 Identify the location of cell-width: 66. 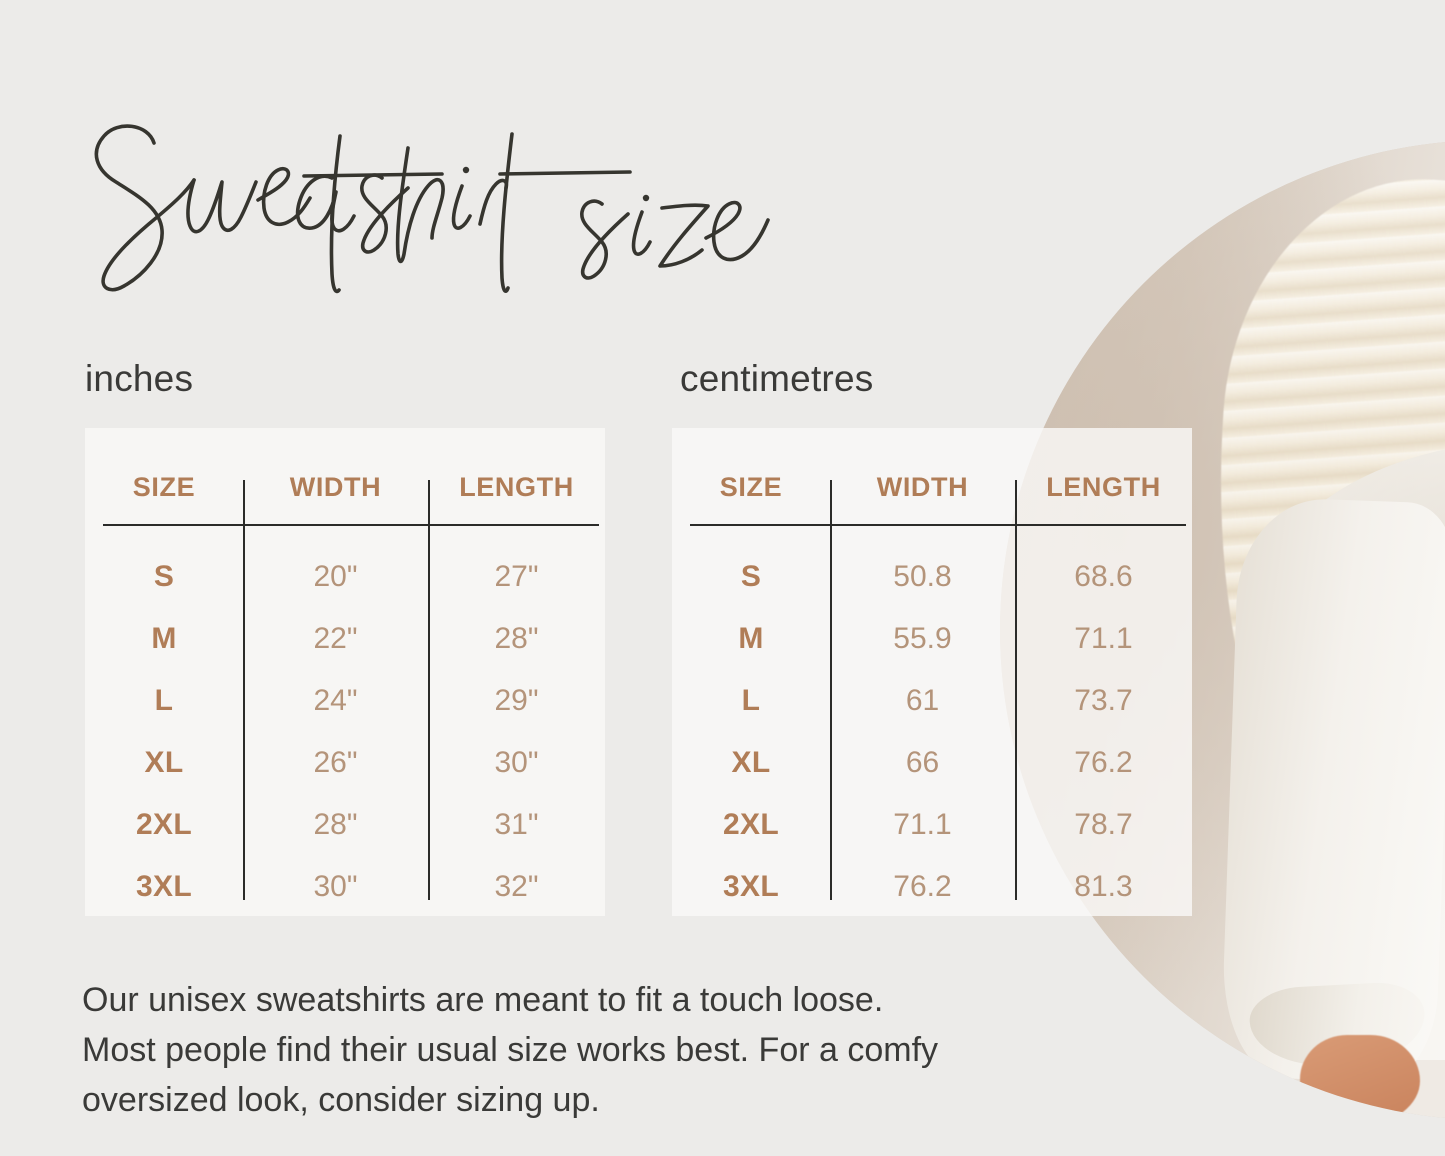
(922, 762).